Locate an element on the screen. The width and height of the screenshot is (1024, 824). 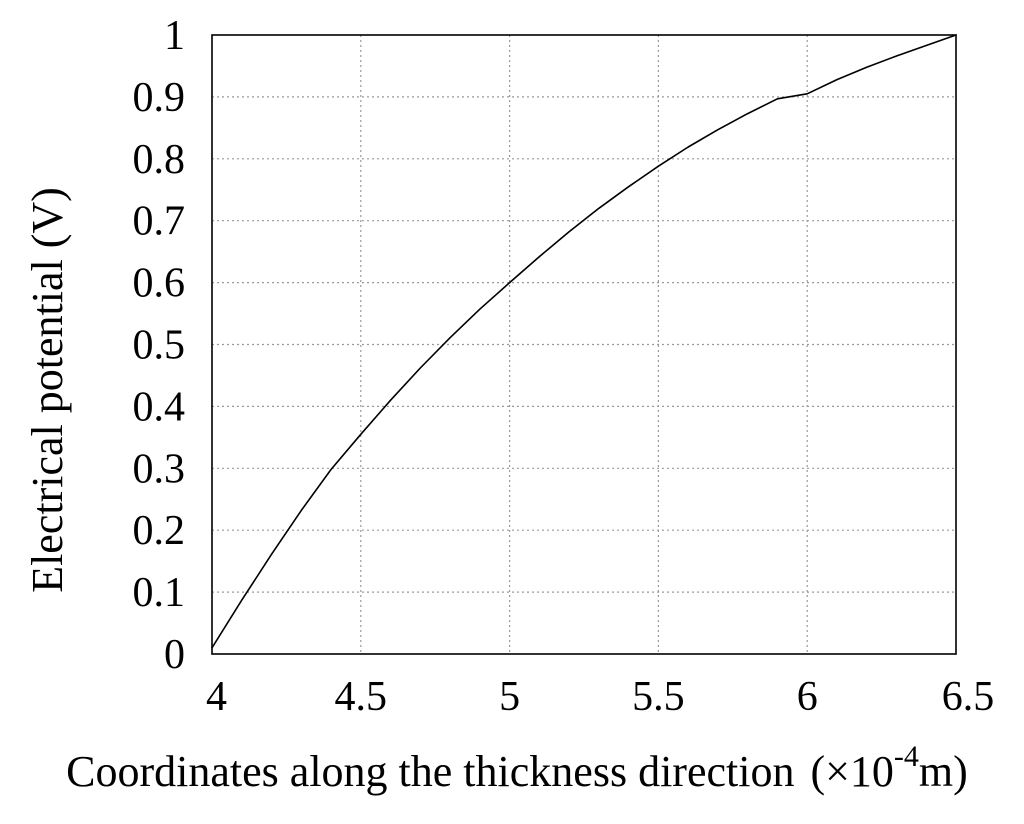
y-axis-ticks: 0 0.1 0.2 0.3 0.4 0.5 0.6 0.7 0.8 0.9 1 is located at coordinates (159, 345).